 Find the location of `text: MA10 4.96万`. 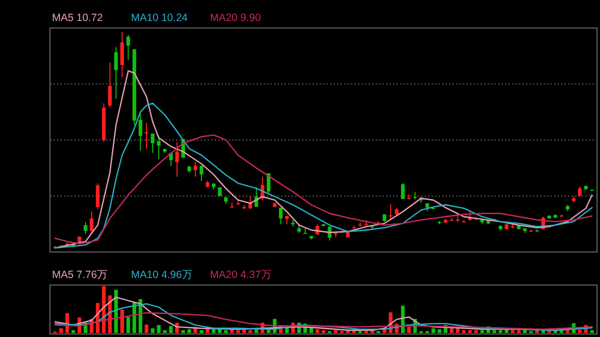

text: MA10 4.96万 is located at coordinates (162, 275).